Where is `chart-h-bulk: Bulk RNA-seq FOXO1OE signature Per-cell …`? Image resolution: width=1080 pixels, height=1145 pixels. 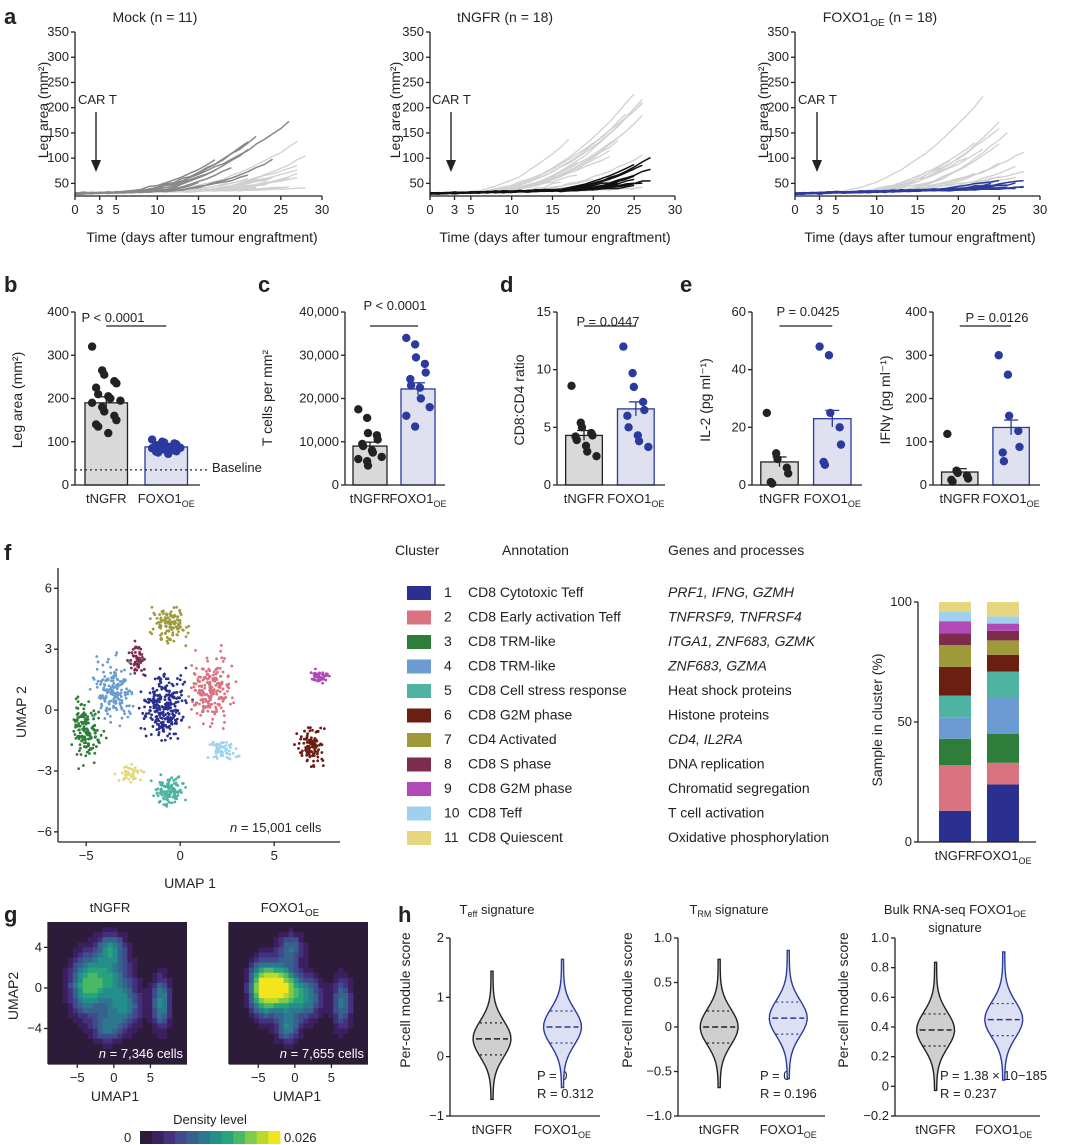
chart-h-bulk: Bulk RNA-seq FOXO1OE signature Per-cell … is located at coordinates (941, 1021).